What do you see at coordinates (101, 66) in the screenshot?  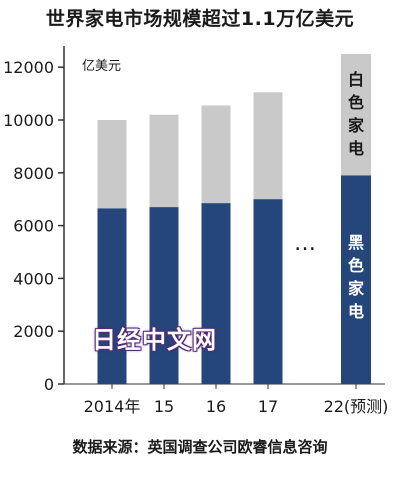 I see `y-axis-unit-label: 亿美元` at bounding box center [101, 66].